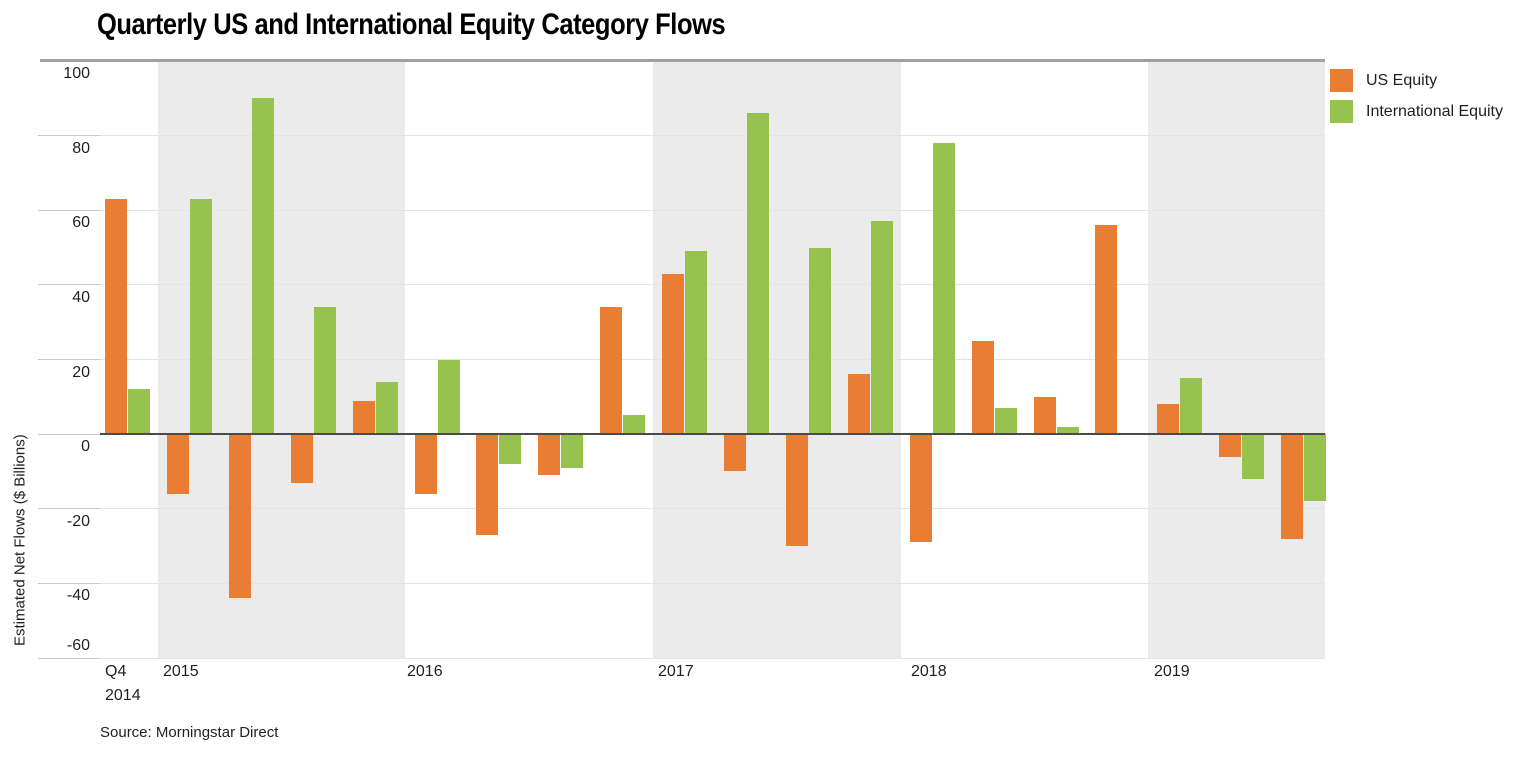  Describe the element at coordinates (81, 297) in the screenshot. I see `y-tick-label-40: 40` at that location.